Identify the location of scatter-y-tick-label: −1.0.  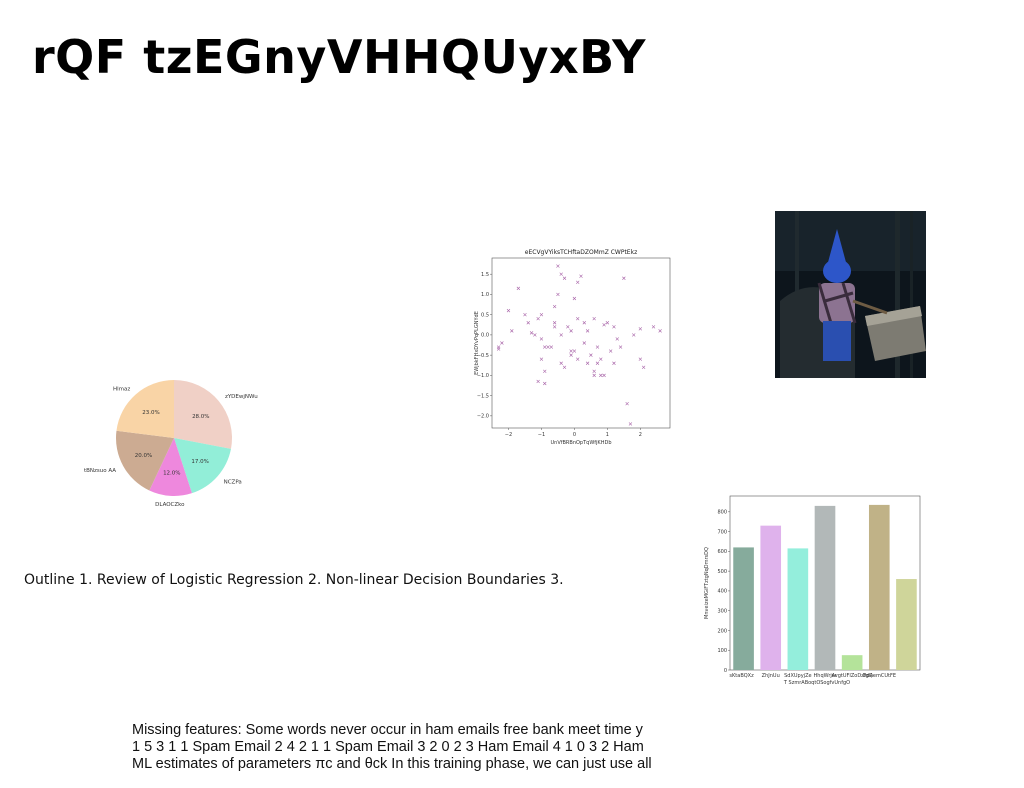
(483, 376).